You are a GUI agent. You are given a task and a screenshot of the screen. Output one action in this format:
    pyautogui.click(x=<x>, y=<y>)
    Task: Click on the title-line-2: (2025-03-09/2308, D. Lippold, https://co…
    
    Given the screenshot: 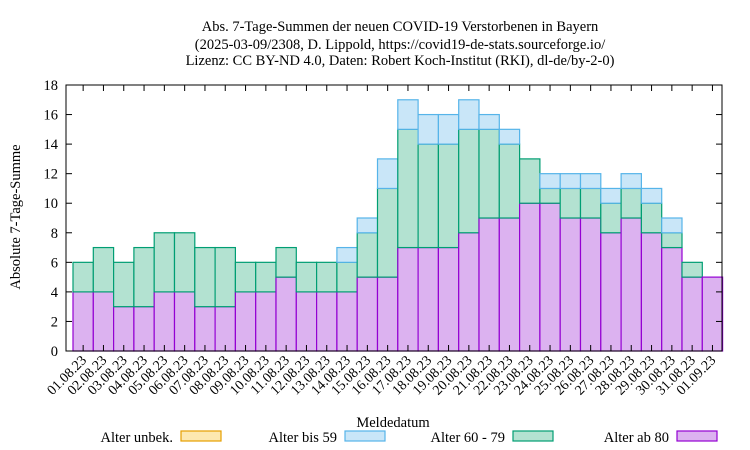 What is the action you would take?
    pyautogui.click(x=400, y=45)
    